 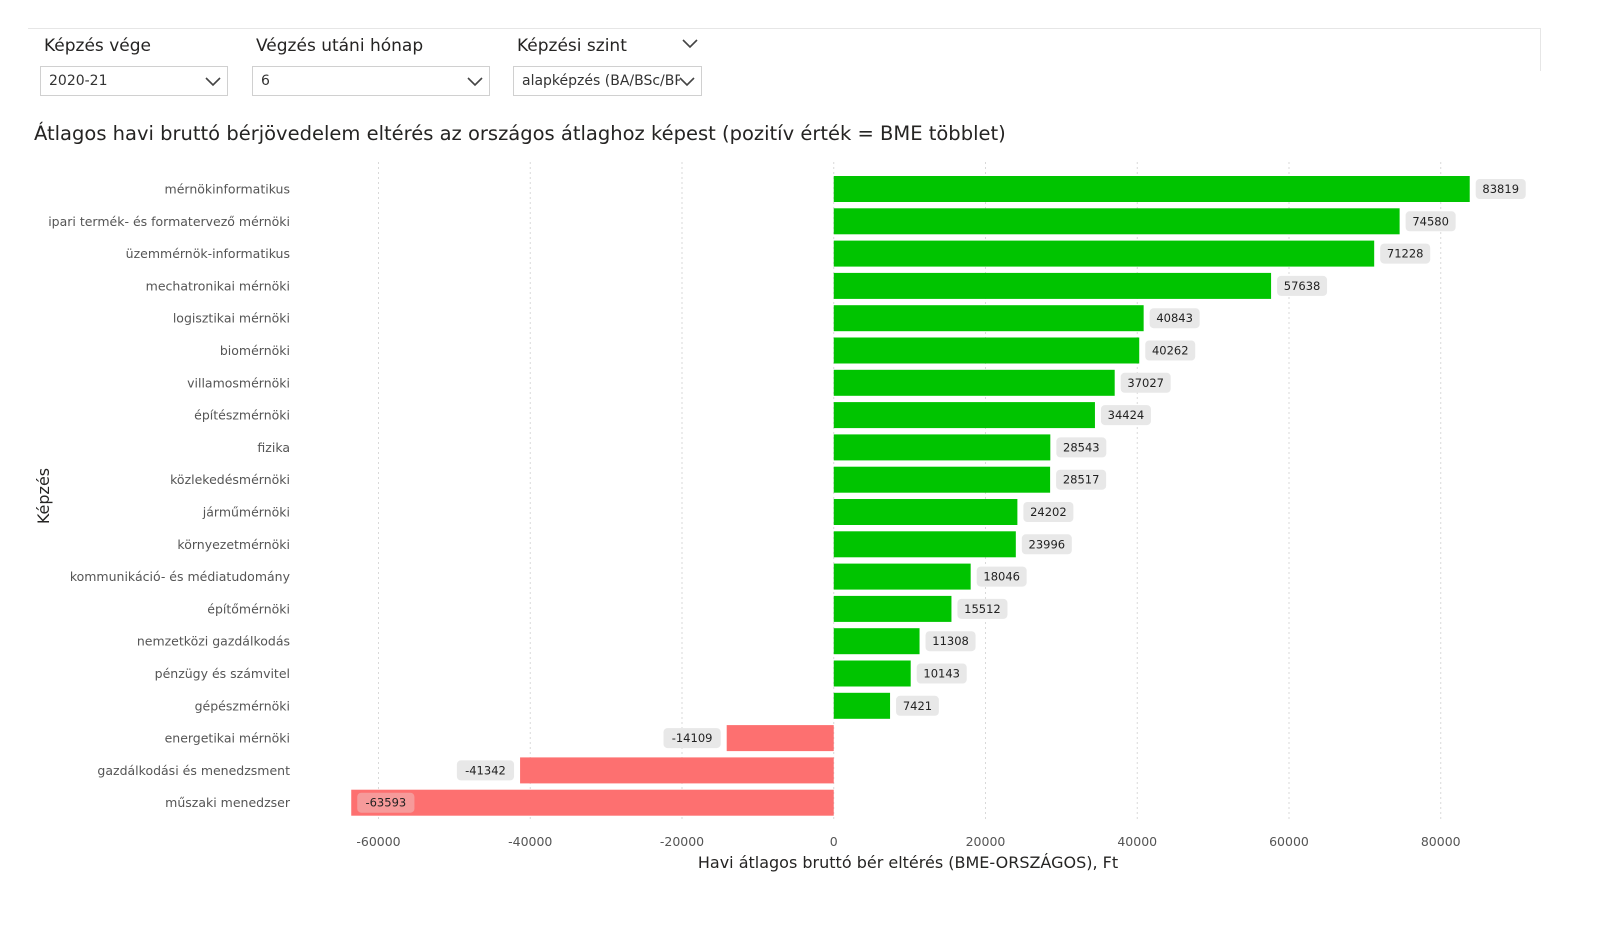 I want to click on data-label: 10143, so click(x=941, y=674).